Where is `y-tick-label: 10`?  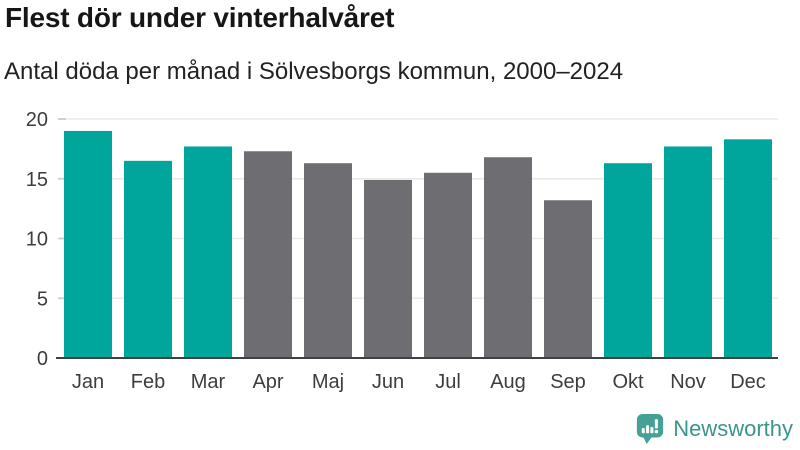
y-tick-label: 10 is located at coordinates (37, 240).